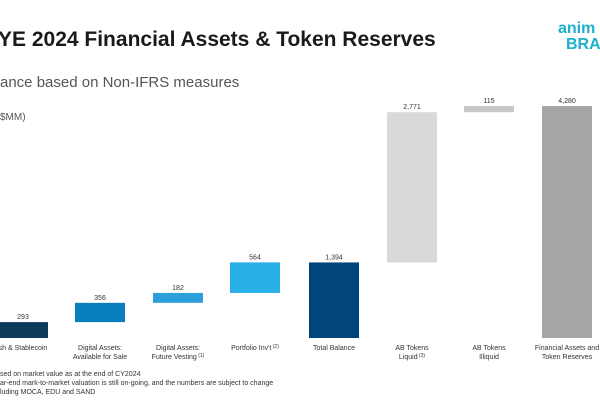 The image size is (600, 400). Describe the element at coordinates (23, 348) in the screenshot. I see `category-label-1-line-1: sh & Stablecoin` at that location.